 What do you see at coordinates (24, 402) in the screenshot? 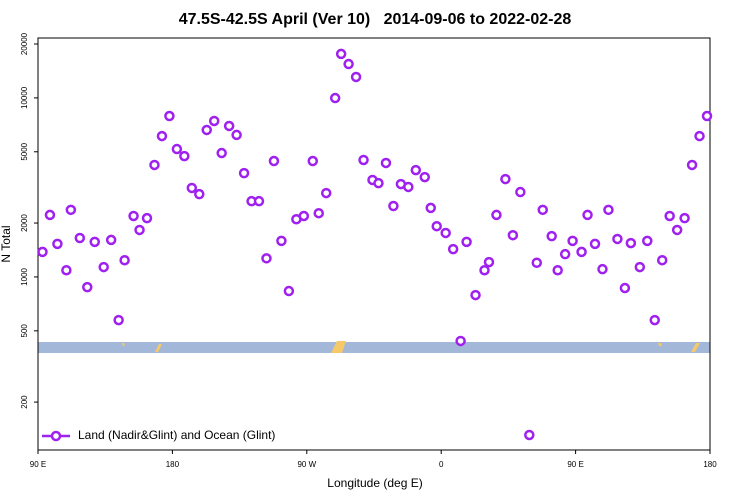
I see `y-tick-label: 200` at bounding box center [24, 402].